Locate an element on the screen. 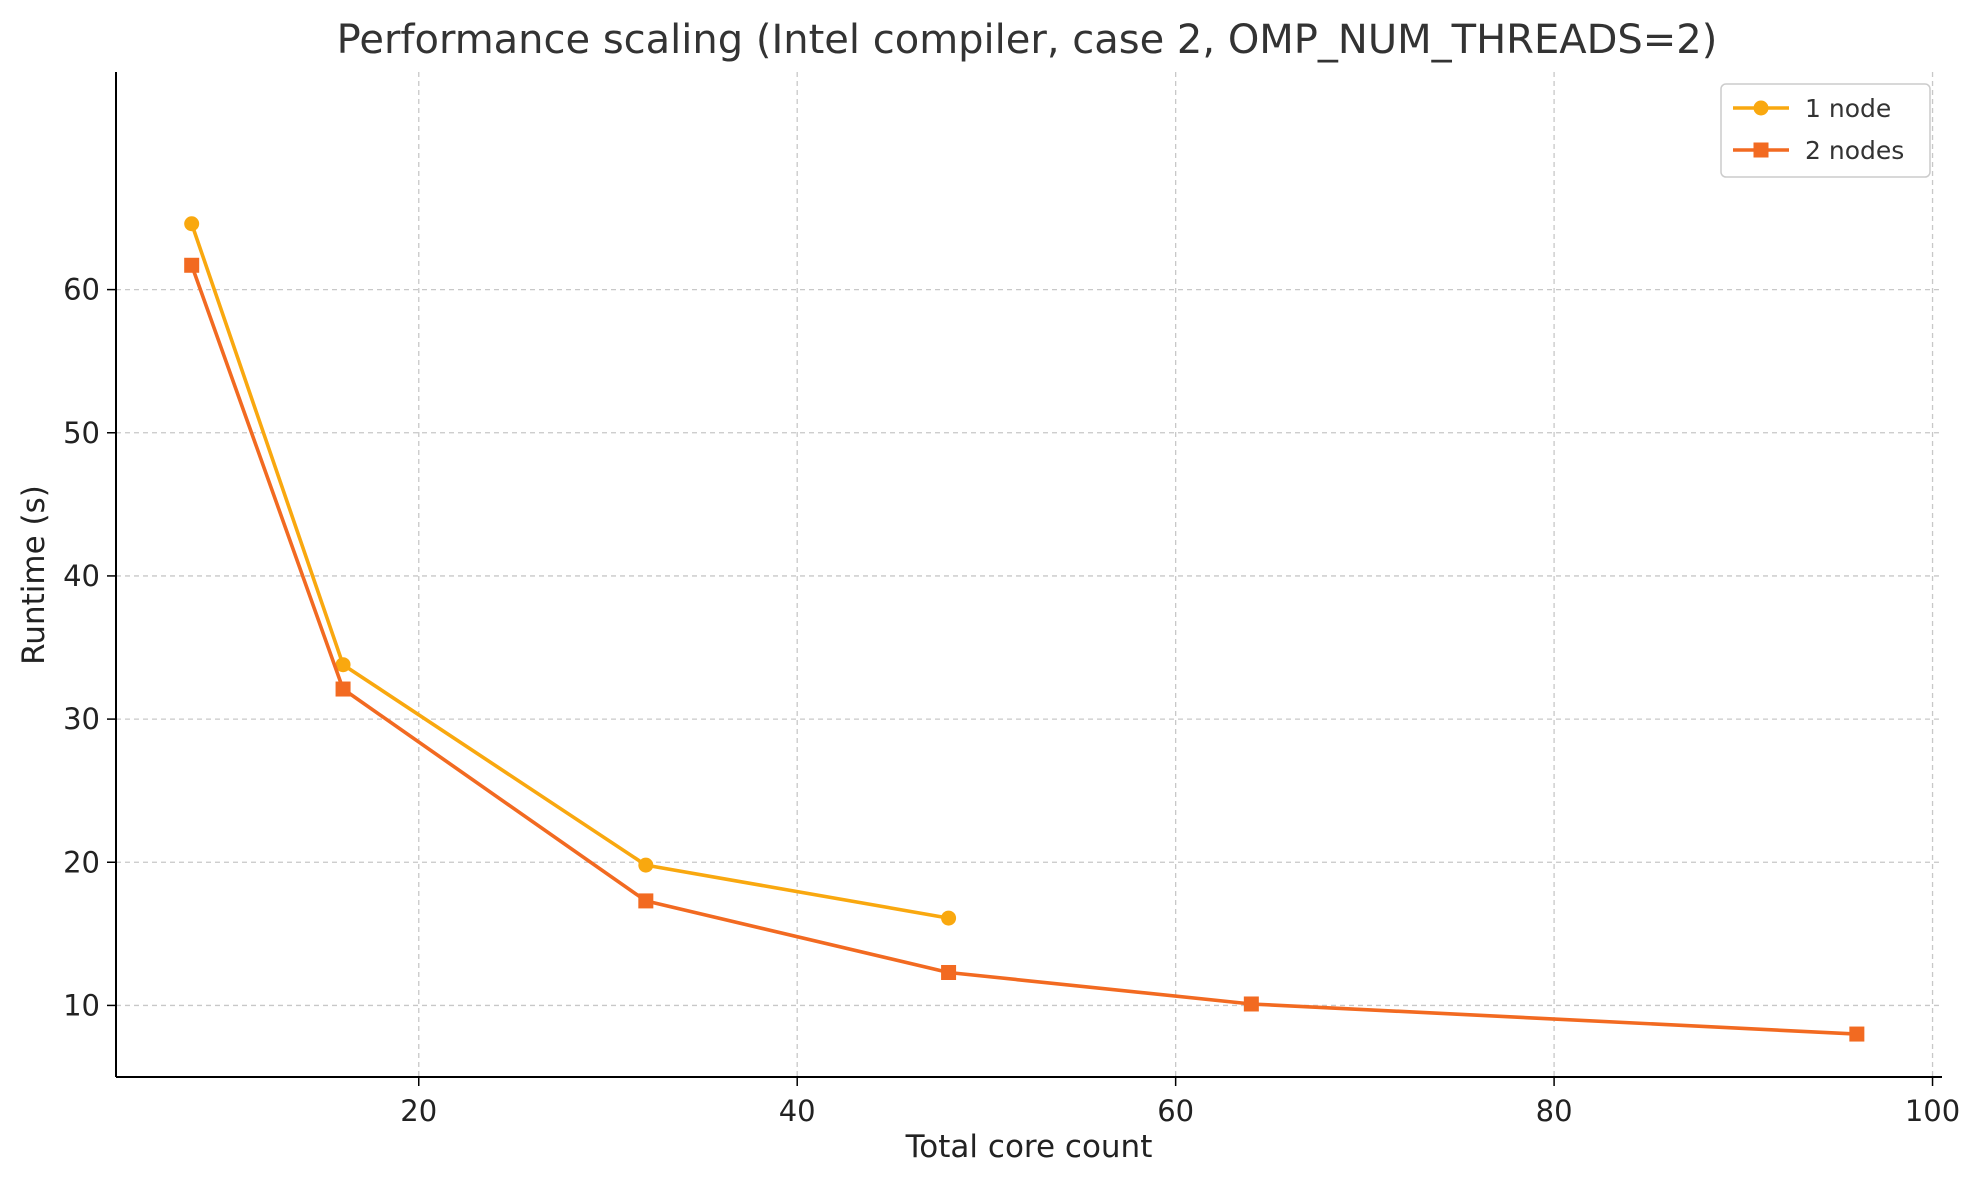 The image size is (1978, 1180). y-tick-label: 60 is located at coordinates (81, 290).